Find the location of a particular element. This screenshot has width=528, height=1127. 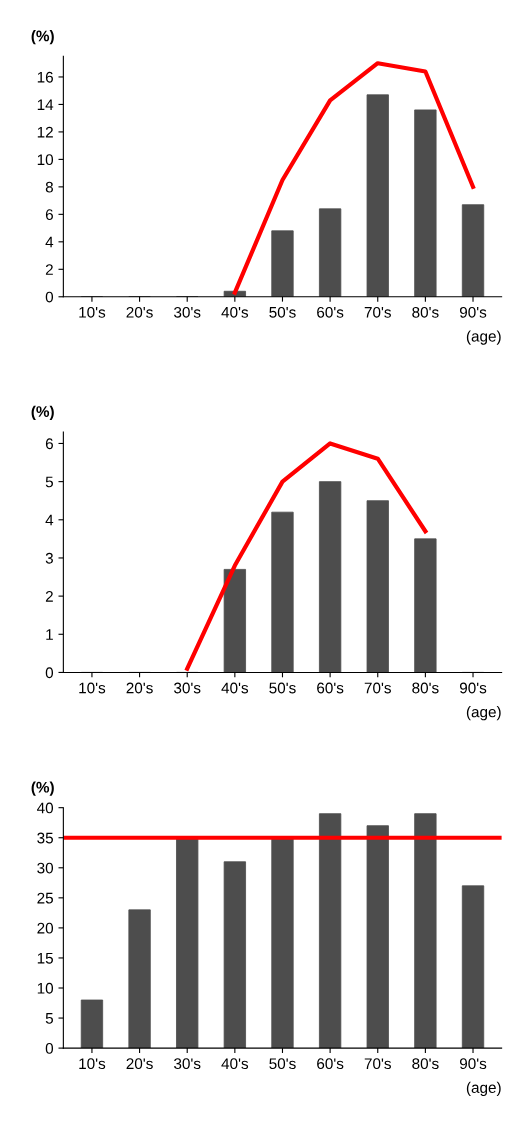

y-tick-label: 16 is located at coordinates (45, 77).